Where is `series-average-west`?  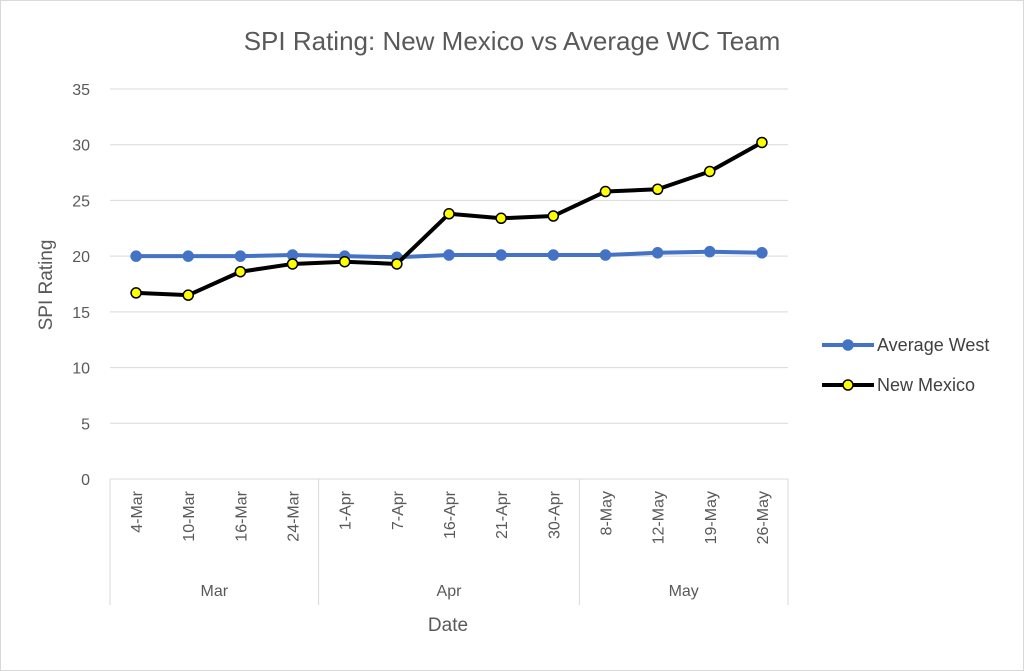 series-average-west is located at coordinates (449, 254).